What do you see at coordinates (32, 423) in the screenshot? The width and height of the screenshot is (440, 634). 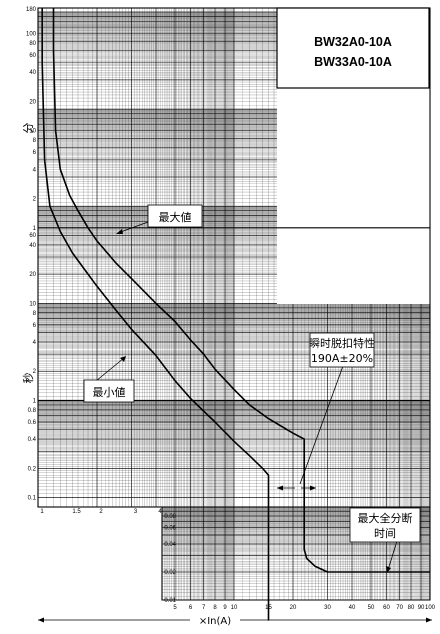 I see `y-tick-seconds: 0.6` at bounding box center [32, 423].